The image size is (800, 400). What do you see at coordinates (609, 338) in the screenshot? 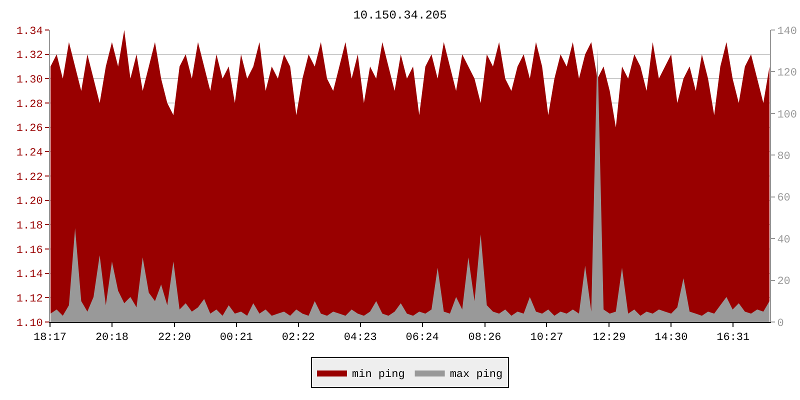
I see `x-tick-label: 12:29` at bounding box center [609, 338].